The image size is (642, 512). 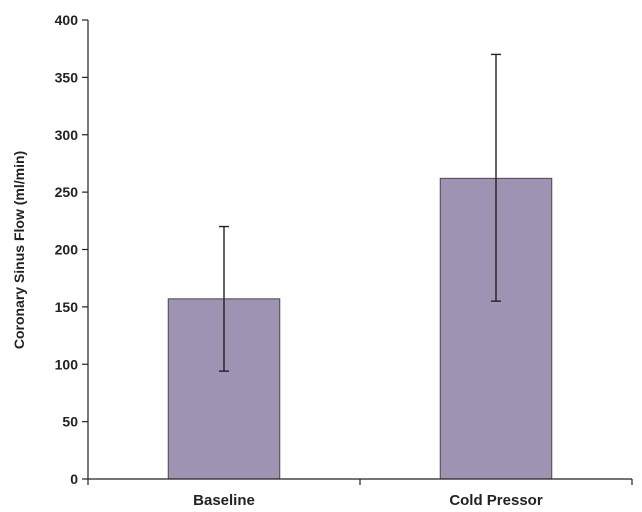 I want to click on x-category-label: Cold Pressor, so click(x=496, y=500).